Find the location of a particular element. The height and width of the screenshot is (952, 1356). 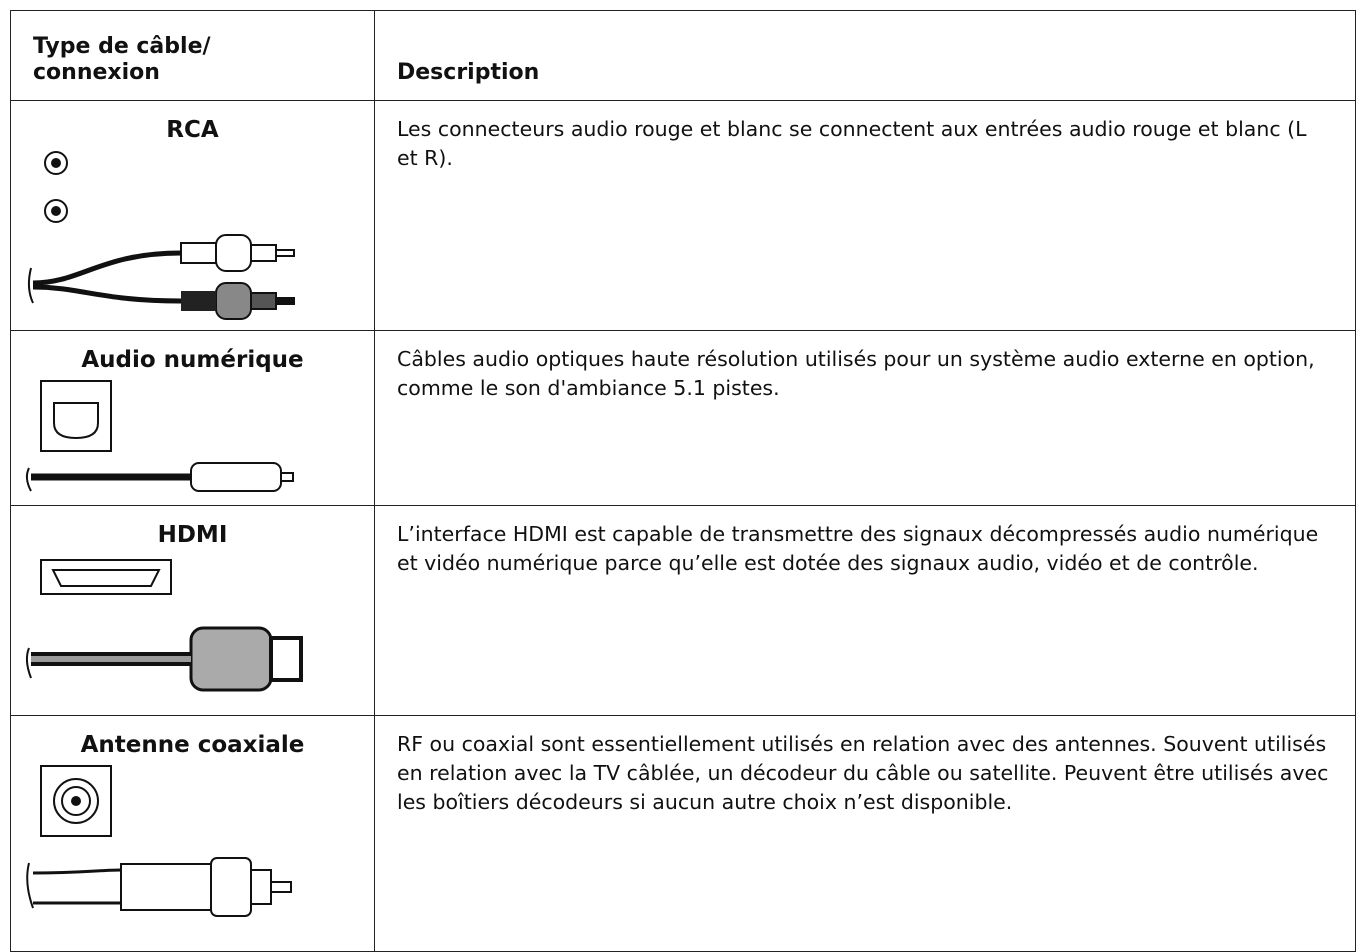

hdmi-icon is located at coordinates (164, 625).